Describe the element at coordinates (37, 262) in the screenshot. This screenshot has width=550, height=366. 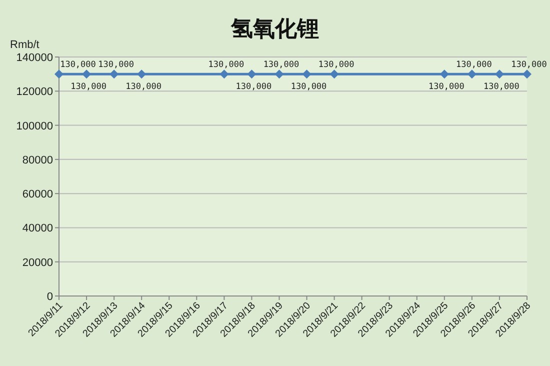
I see `y-tick-label: 20000` at that location.